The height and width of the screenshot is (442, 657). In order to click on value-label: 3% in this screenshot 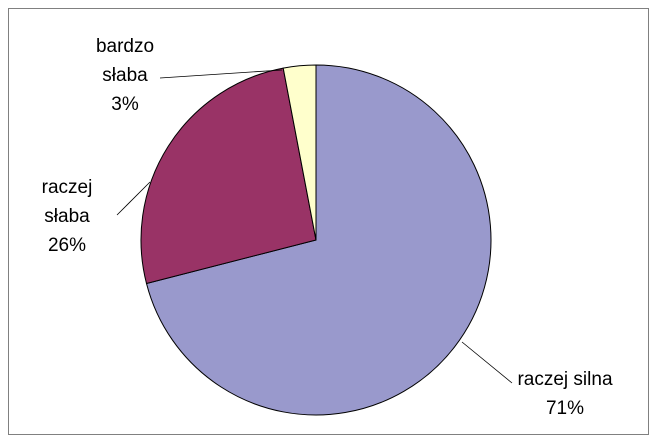, I will do `click(125, 104)`.